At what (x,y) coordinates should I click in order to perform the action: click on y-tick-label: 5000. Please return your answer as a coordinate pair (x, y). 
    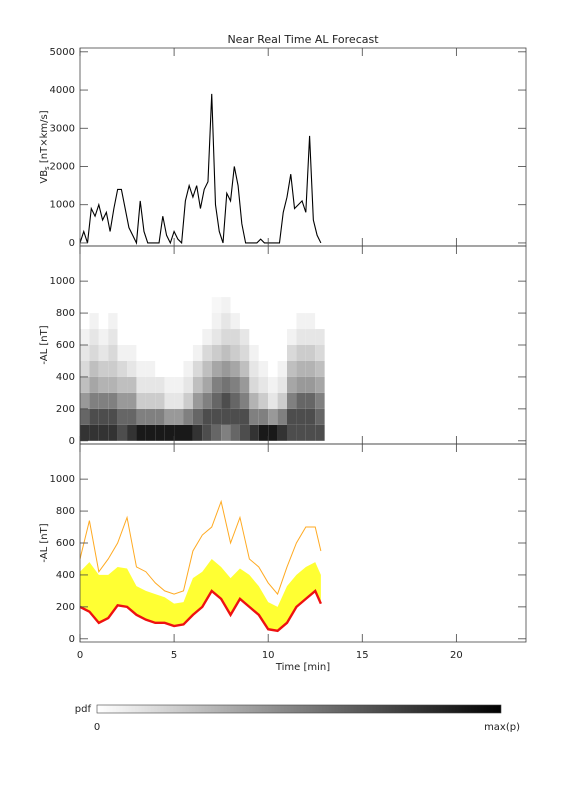
    Looking at the image, I should click on (62, 52).